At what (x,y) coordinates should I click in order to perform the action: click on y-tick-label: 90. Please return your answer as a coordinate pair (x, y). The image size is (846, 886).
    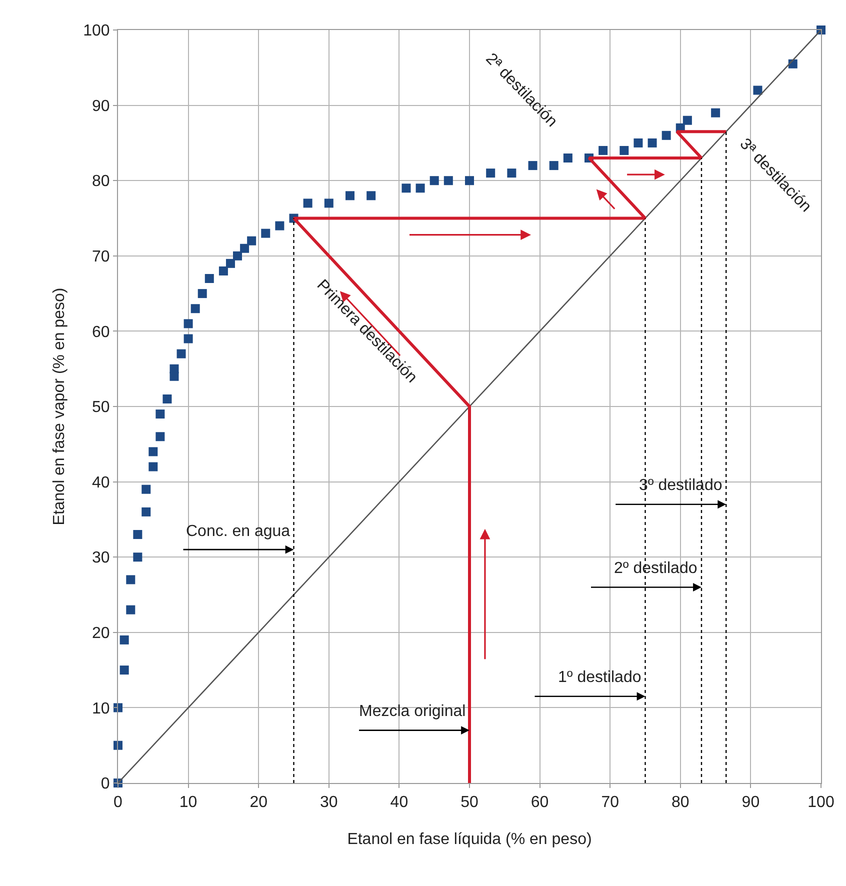
    Looking at the image, I should click on (101, 106).